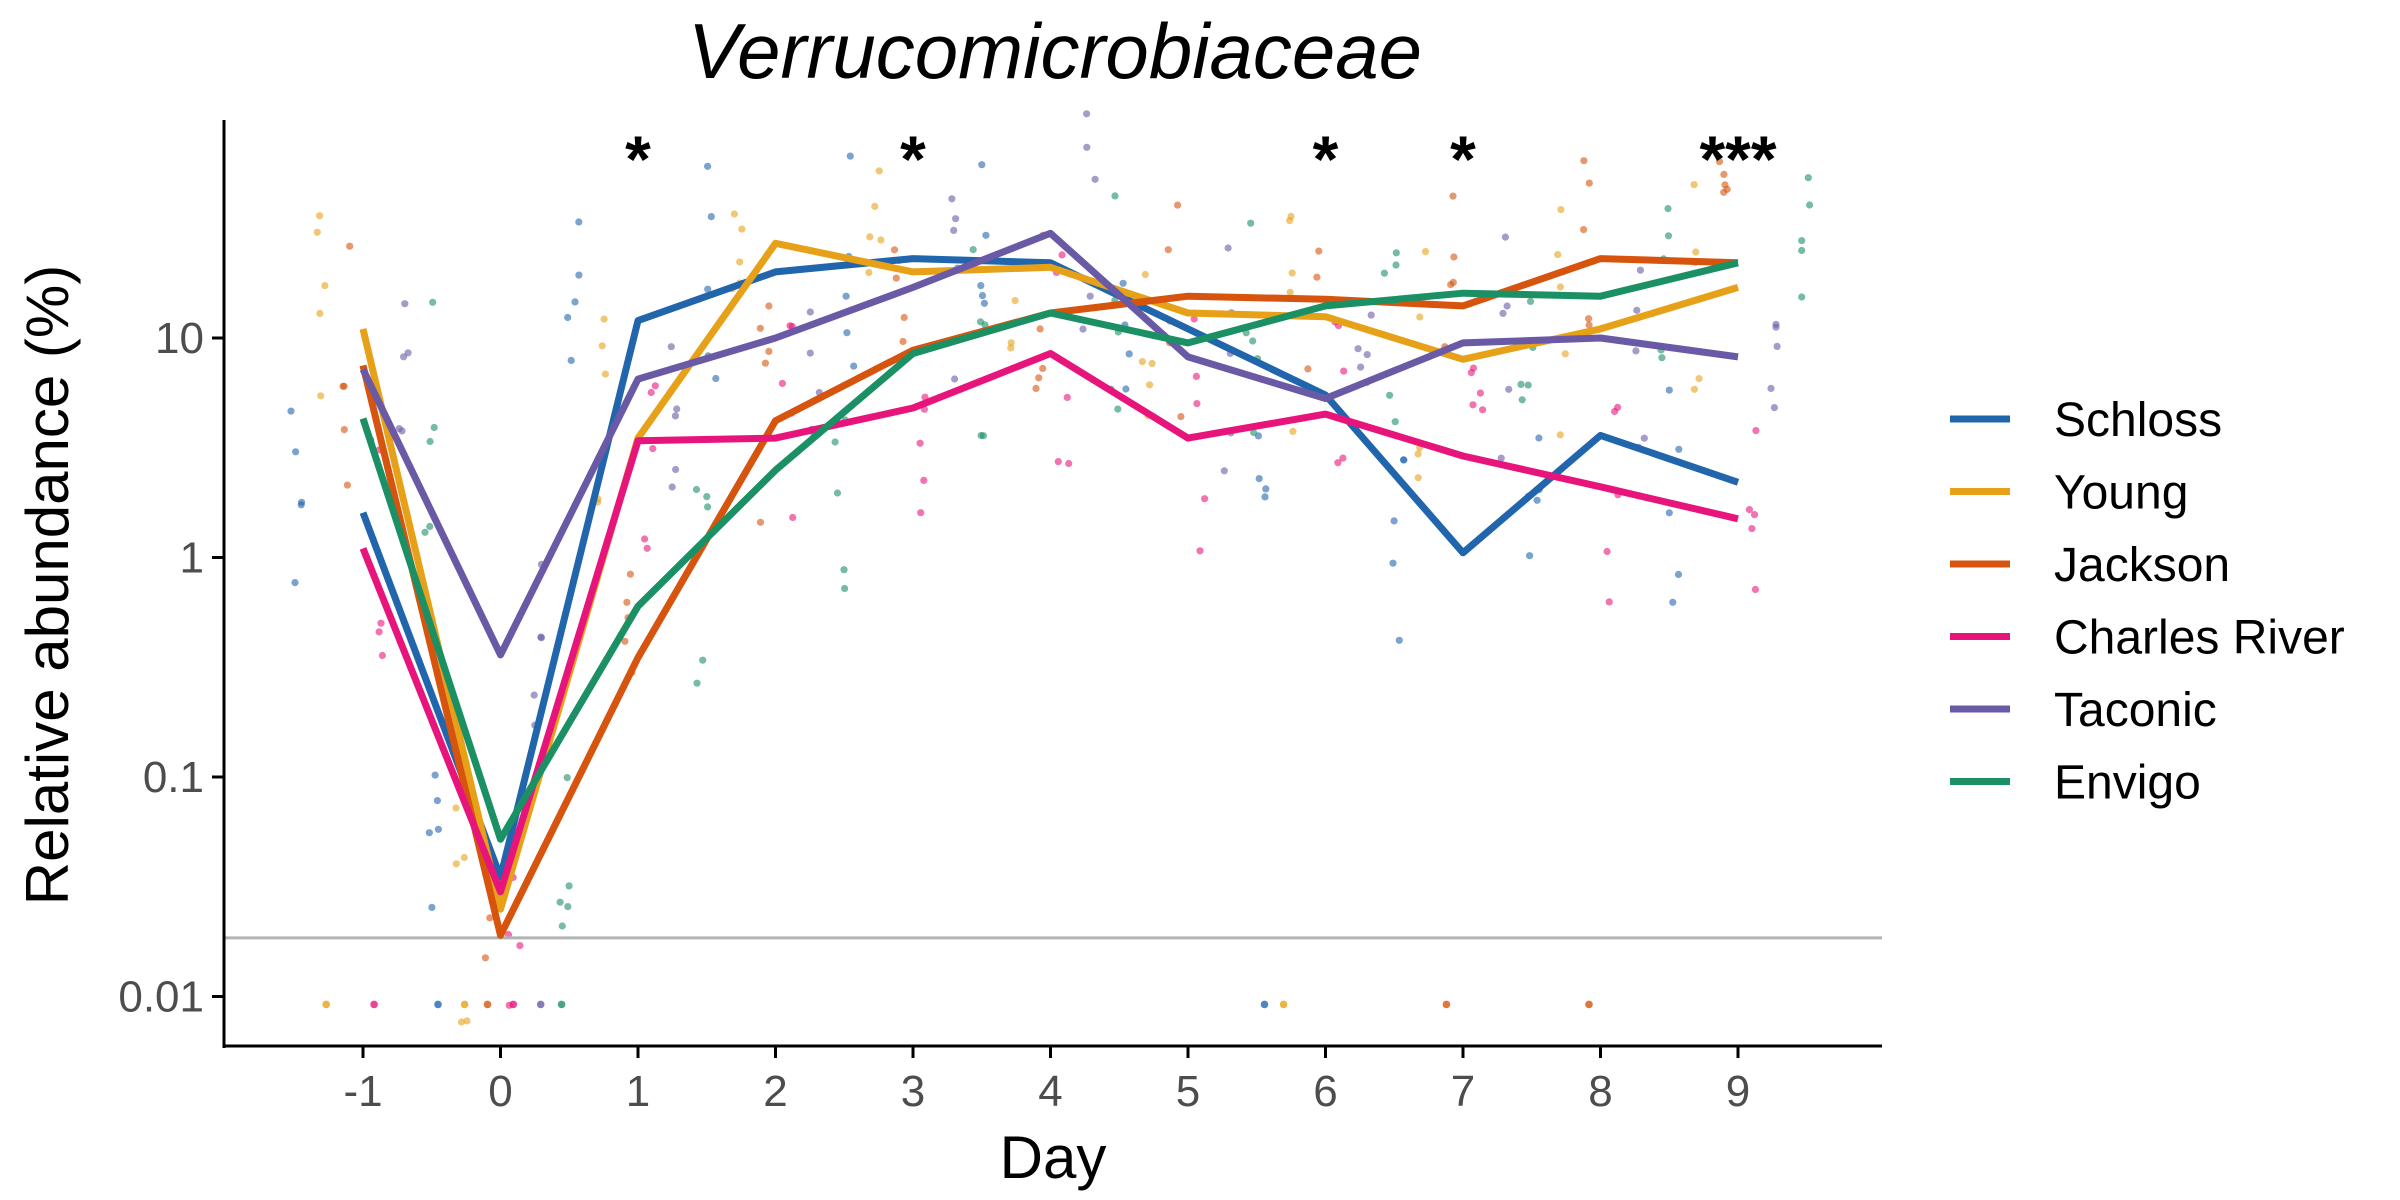 The image size is (2400, 1200). Describe the element at coordinates (1600, 1091) in the screenshot. I see `x-tick-label: 8` at that location.